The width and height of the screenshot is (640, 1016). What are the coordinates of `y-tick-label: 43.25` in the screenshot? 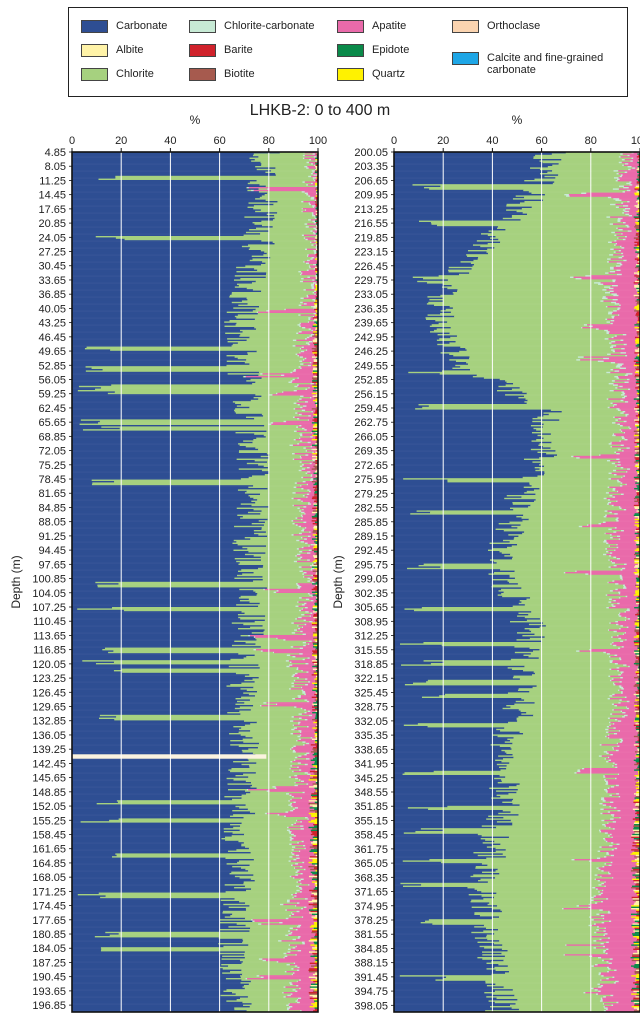 It's located at (52, 324).